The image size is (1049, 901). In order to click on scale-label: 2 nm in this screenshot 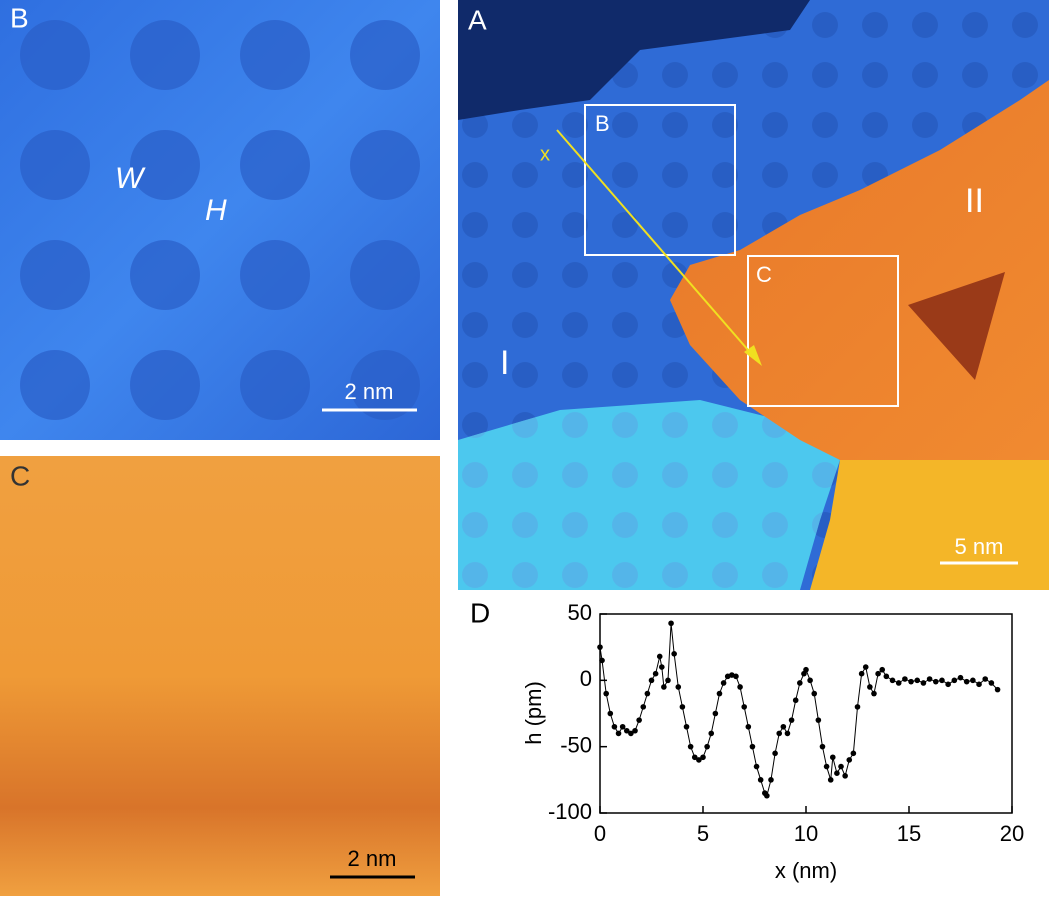, I will do `click(372, 858)`.